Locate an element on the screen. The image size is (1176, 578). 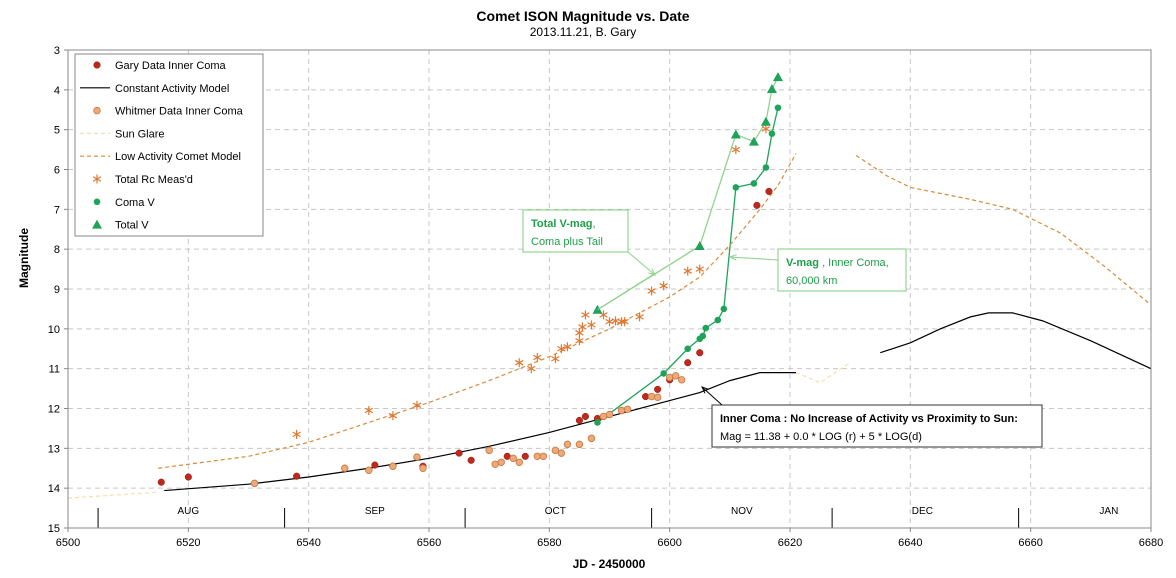
x-tick-label: 6560 is located at coordinates (429, 543).